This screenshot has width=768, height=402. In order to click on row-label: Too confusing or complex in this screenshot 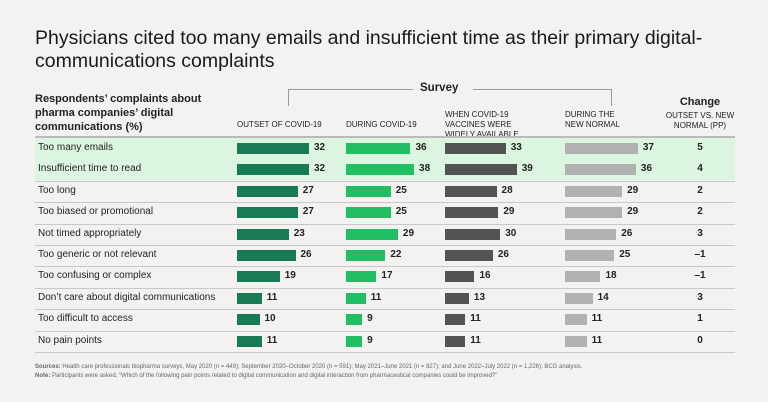, I will do `click(95, 276)`.